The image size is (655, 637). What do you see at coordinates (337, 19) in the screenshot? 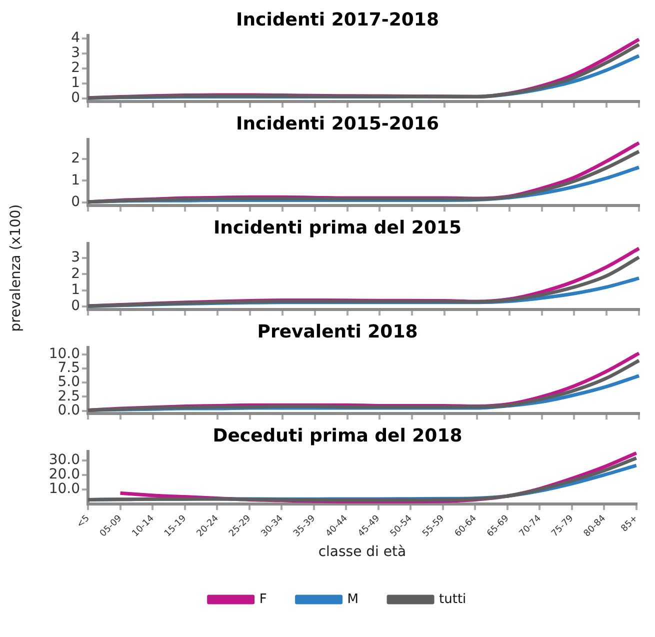
I see `chart-title: Incidenti 2017-2018` at bounding box center [337, 19].